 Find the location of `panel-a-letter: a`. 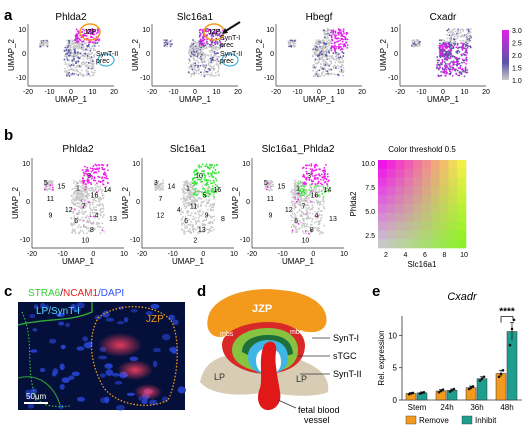

panel-a-letter: a is located at coordinates (8, 15).